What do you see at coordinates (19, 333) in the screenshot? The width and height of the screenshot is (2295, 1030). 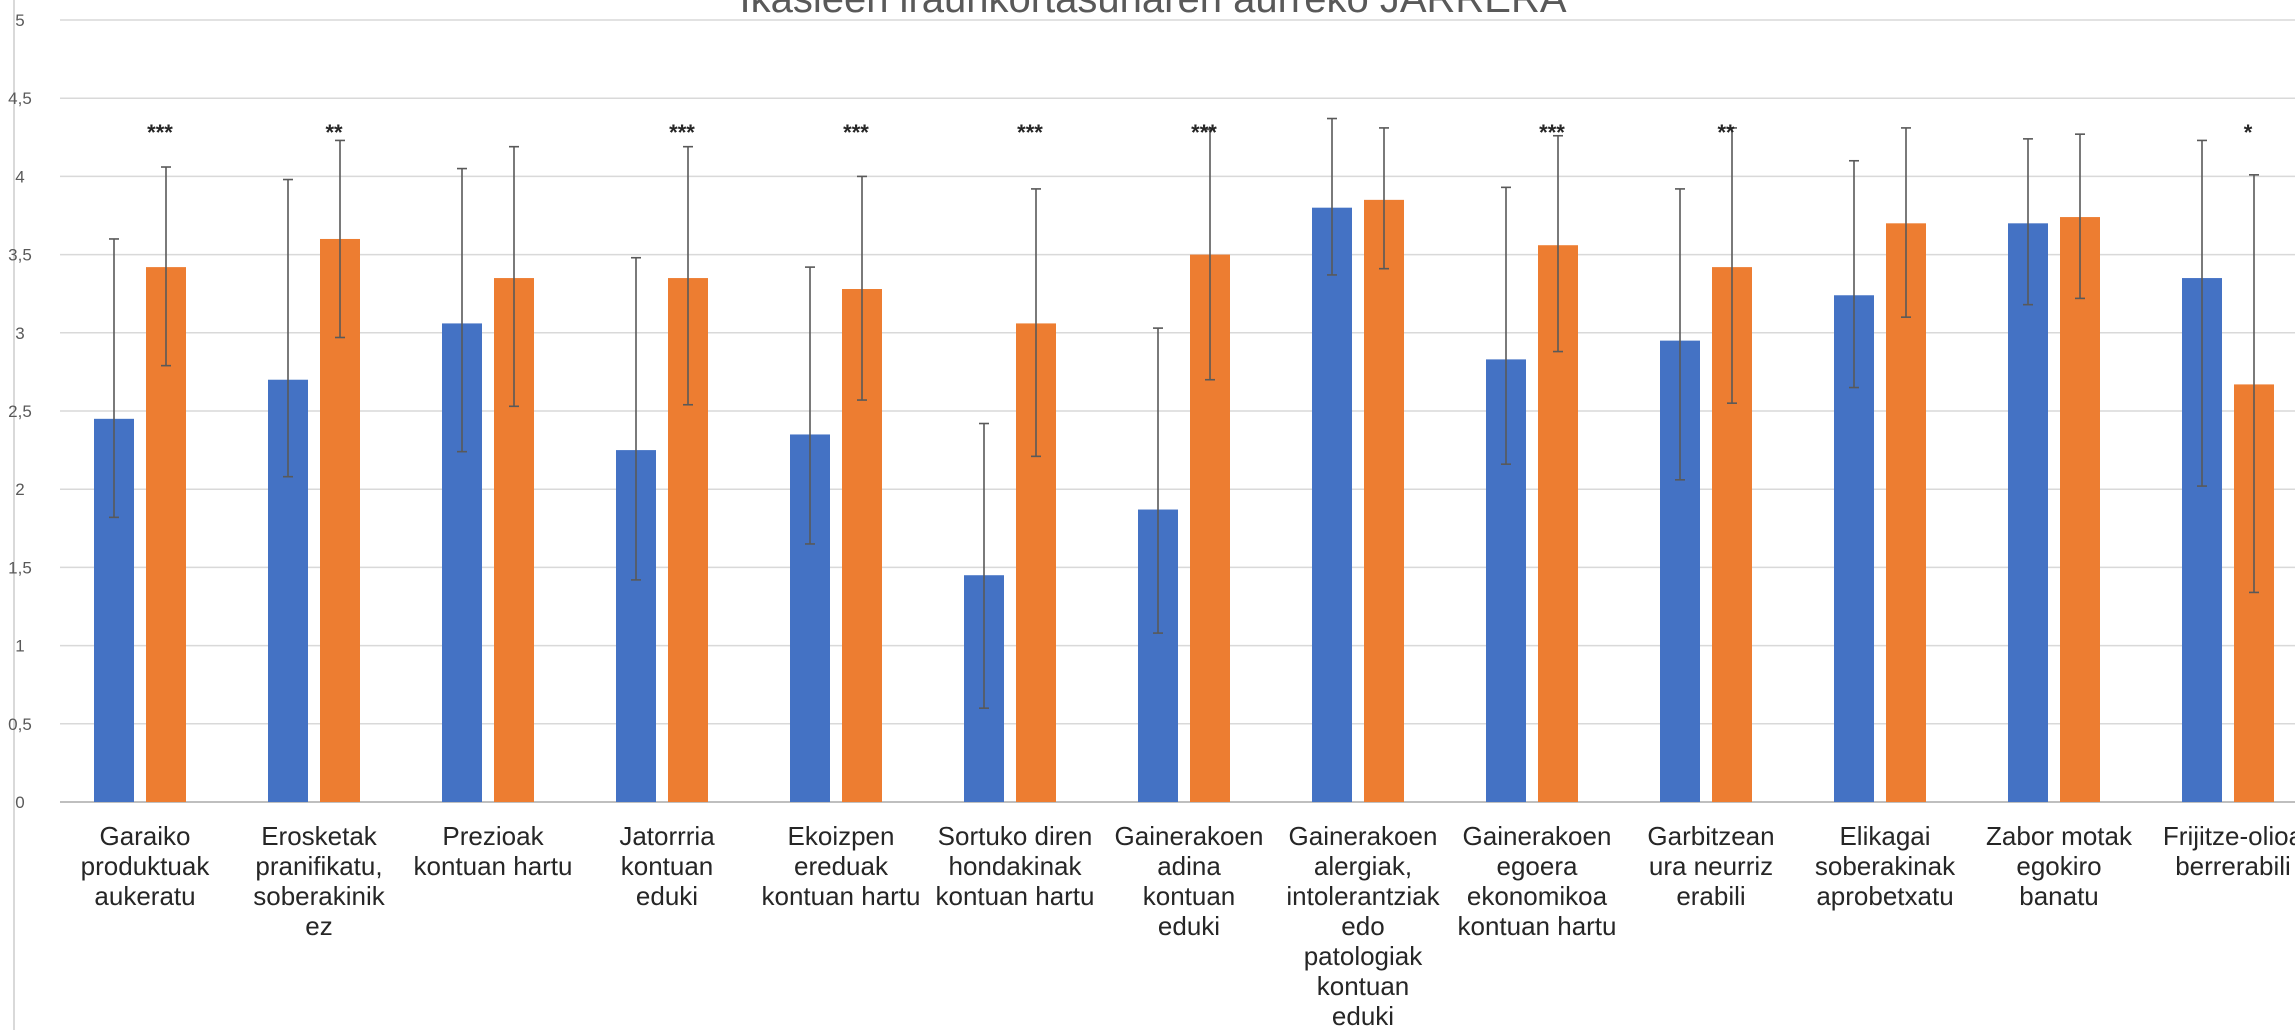 I see `y-tick-label: 3` at bounding box center [19, 333].